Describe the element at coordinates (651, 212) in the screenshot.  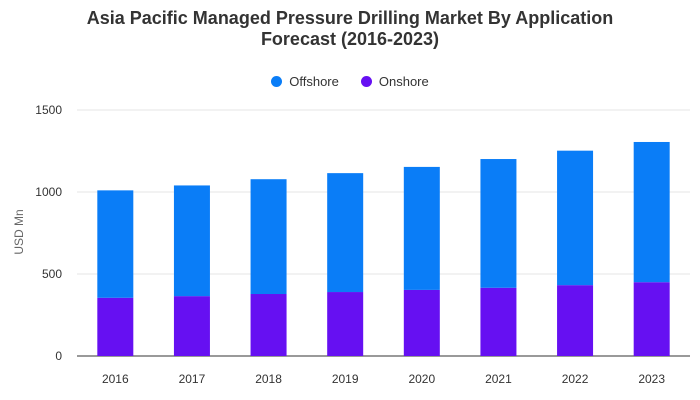
I see `bar-offshore-2023` at that location.